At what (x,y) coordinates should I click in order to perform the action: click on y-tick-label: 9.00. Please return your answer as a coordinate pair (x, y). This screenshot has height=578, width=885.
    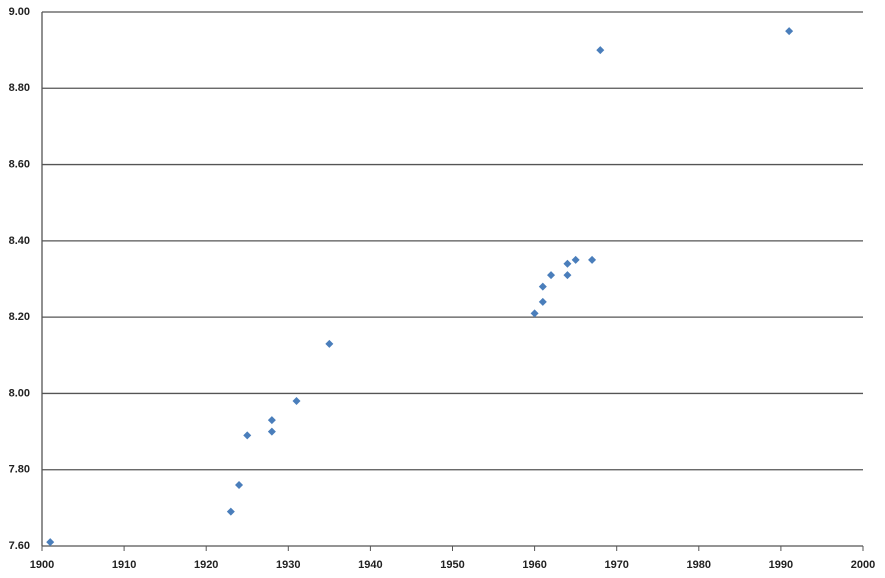
    Looking at the image, I should click on (19, 12).